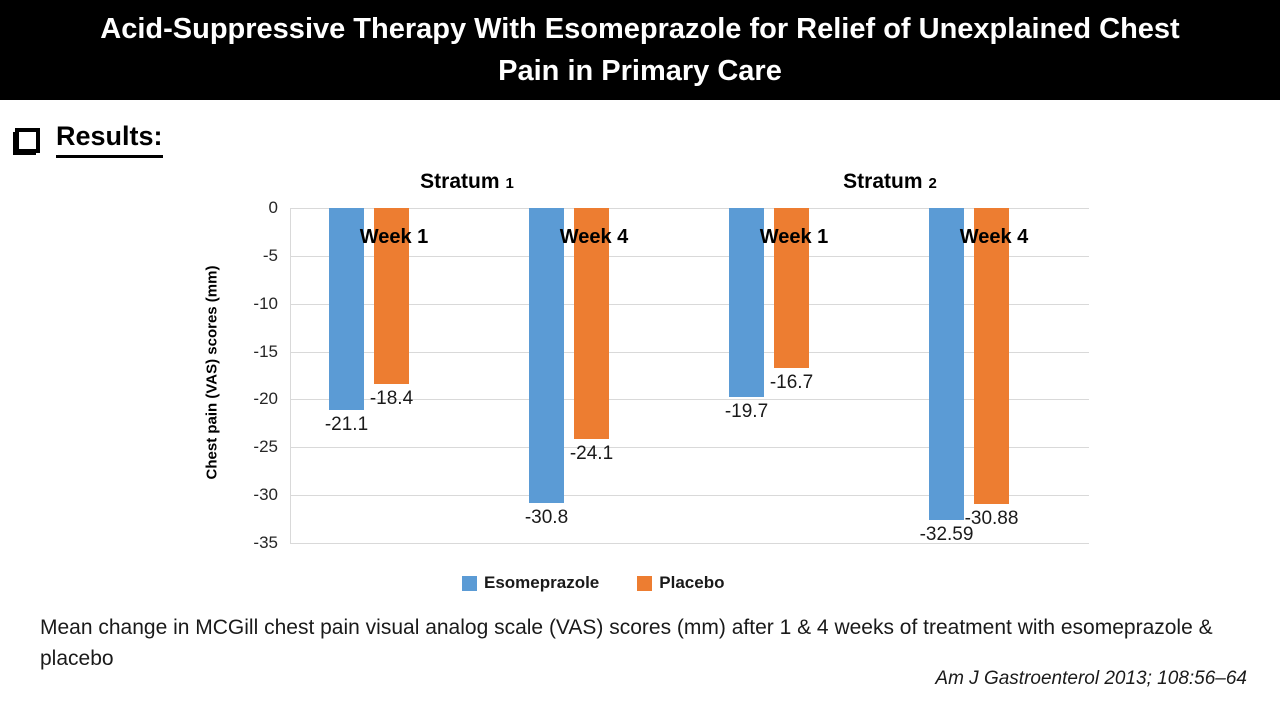 The image size is (1280, 720). Describe the element at coordinates (265, 351) in the screenshot. I see `y-tick-label: -15` at that location.